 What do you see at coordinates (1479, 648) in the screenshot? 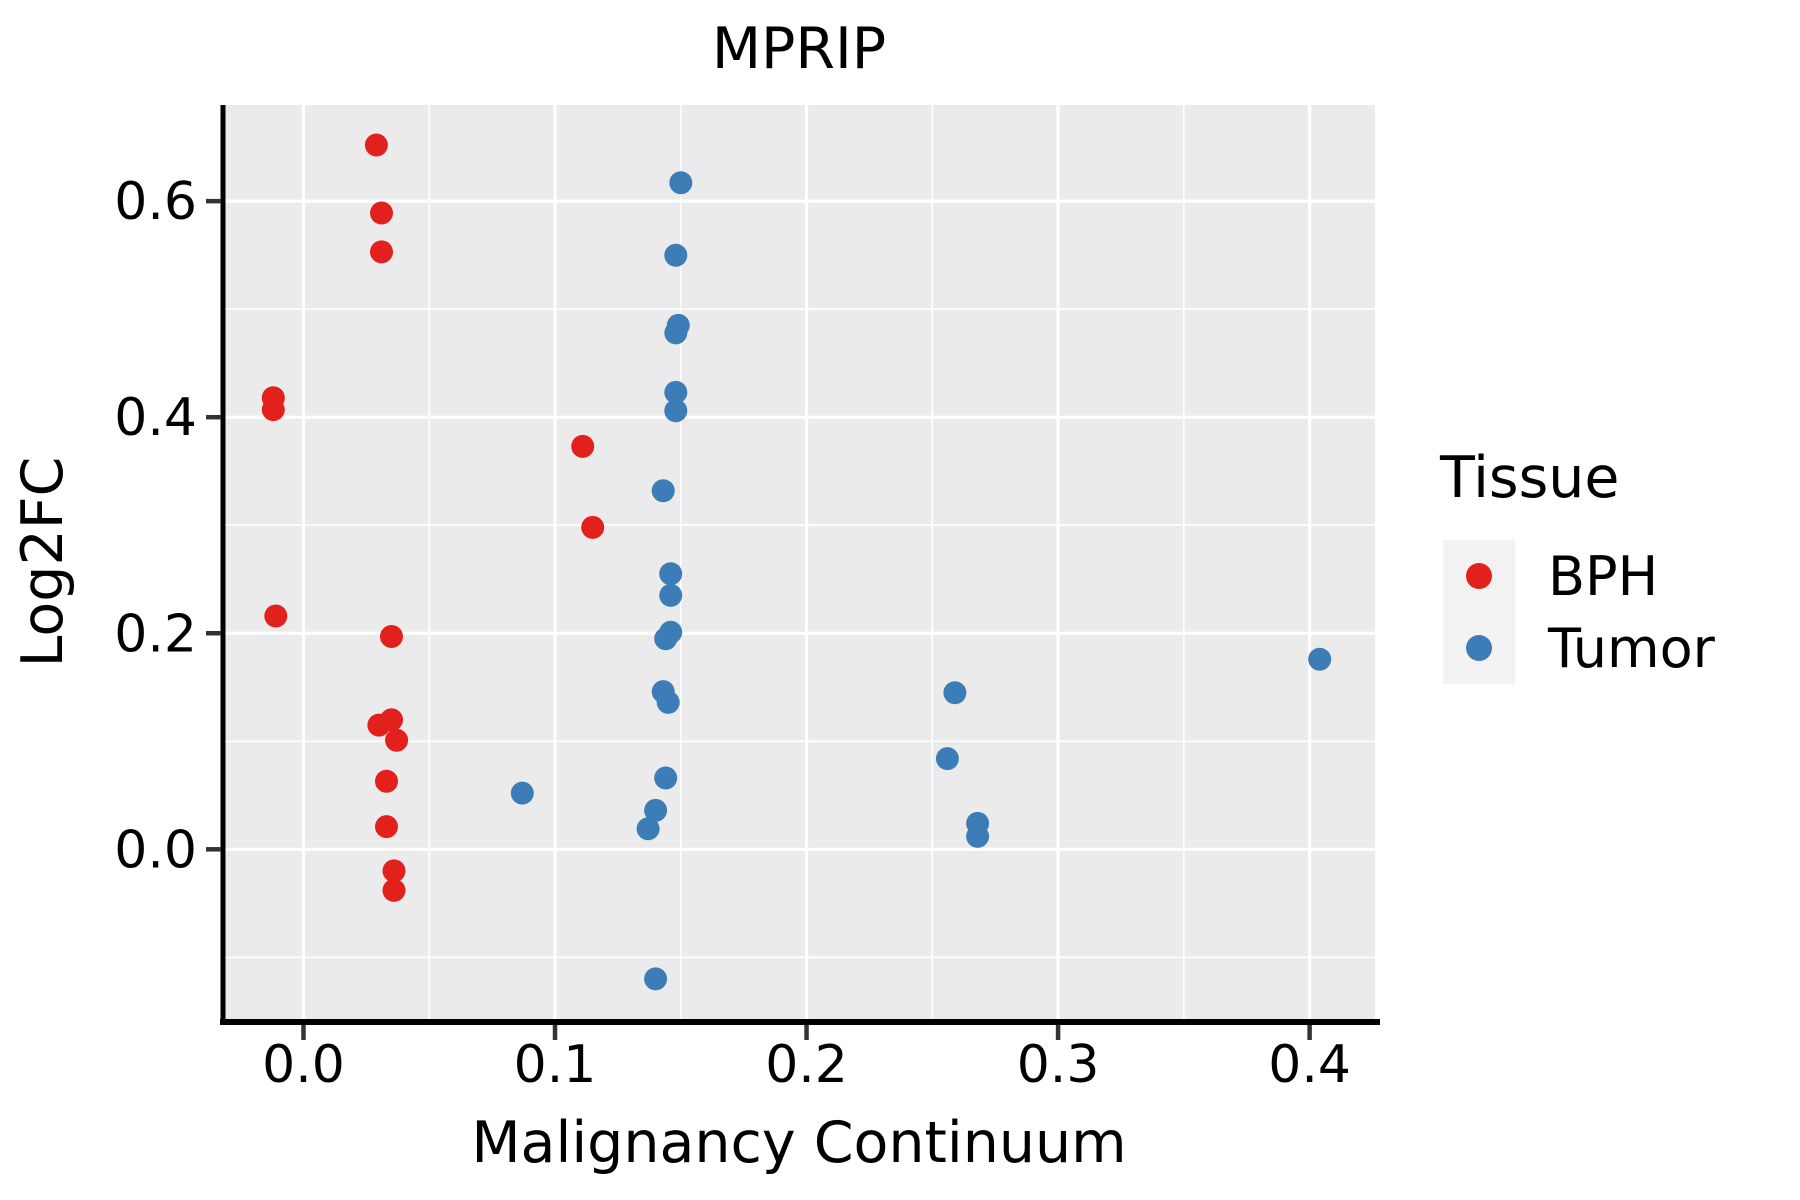
I see `legend-dot-tumor-icon` at bounding box center [1479, 648].